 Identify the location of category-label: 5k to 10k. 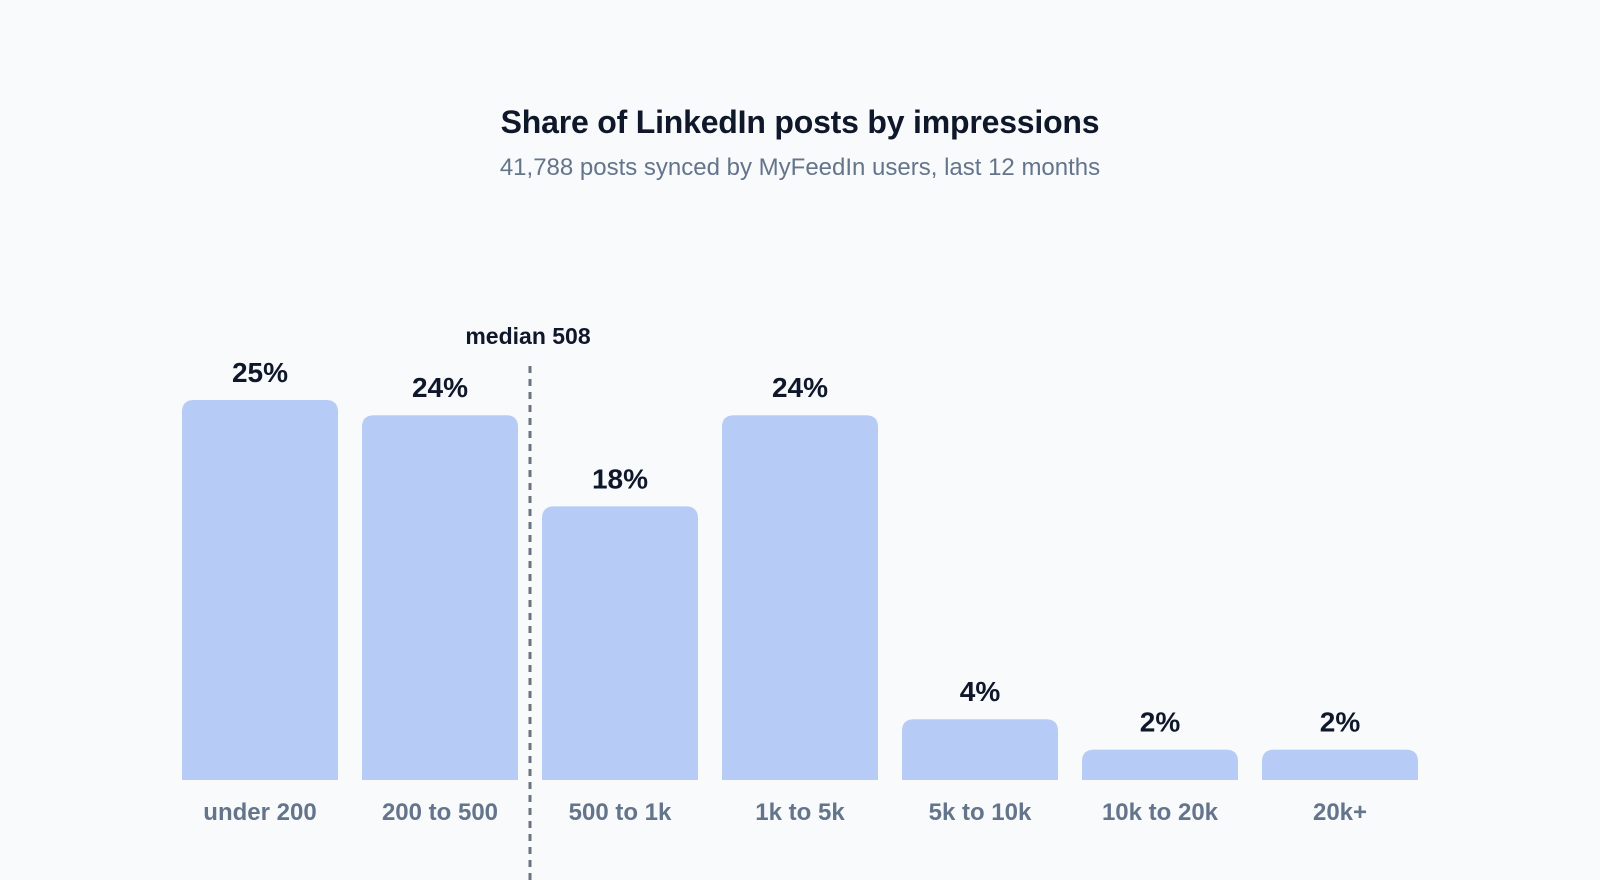
(980, 812).